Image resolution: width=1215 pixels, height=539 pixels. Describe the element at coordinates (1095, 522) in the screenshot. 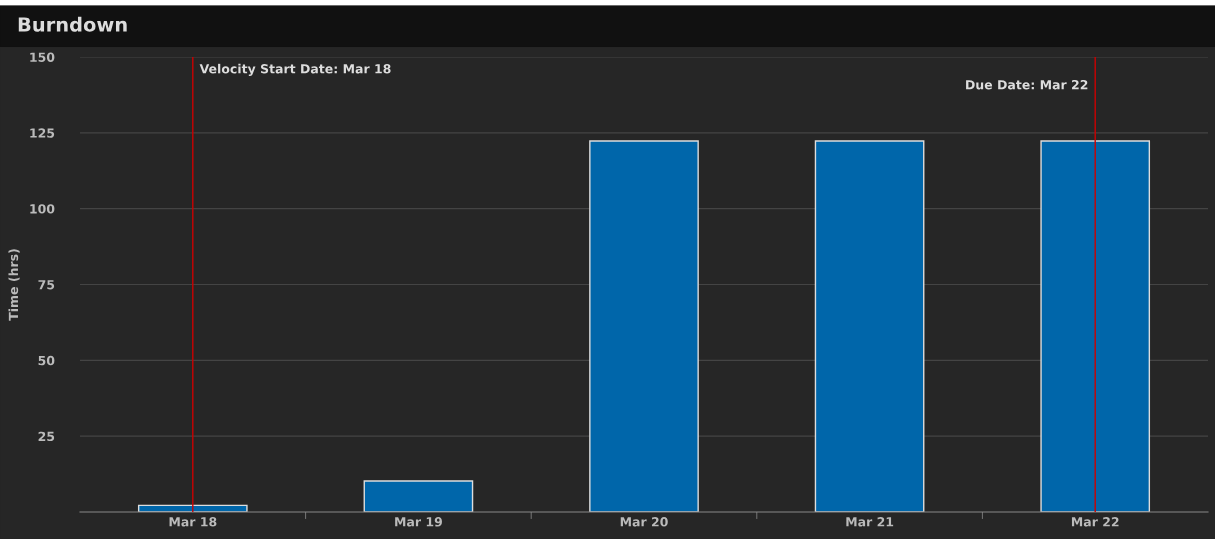

I see `x-tick-label: Mar 22` at that location.